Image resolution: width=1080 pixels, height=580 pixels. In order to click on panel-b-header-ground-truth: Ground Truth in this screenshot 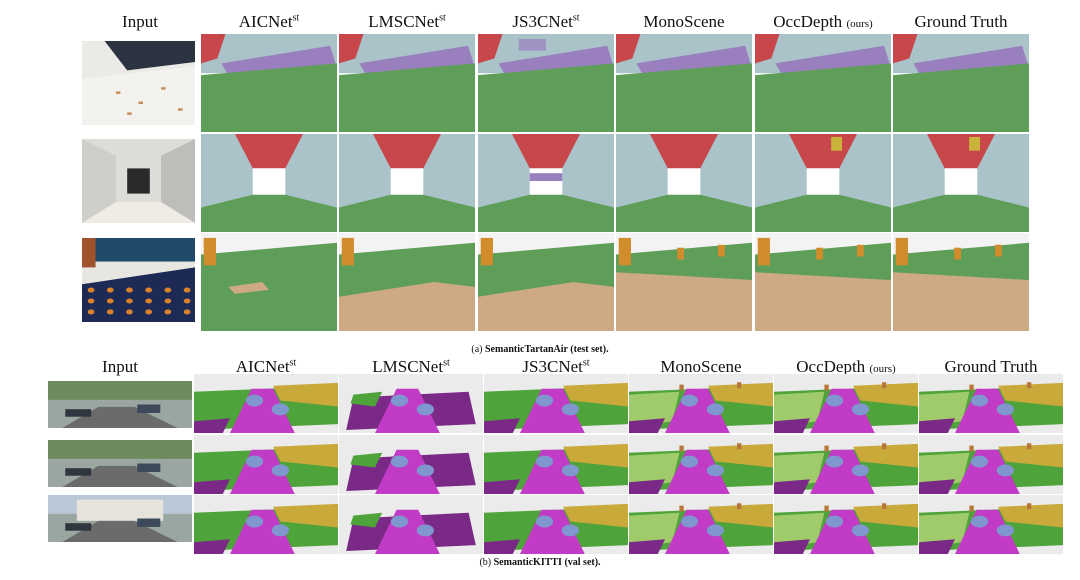, I will do `click(991, 366)`.